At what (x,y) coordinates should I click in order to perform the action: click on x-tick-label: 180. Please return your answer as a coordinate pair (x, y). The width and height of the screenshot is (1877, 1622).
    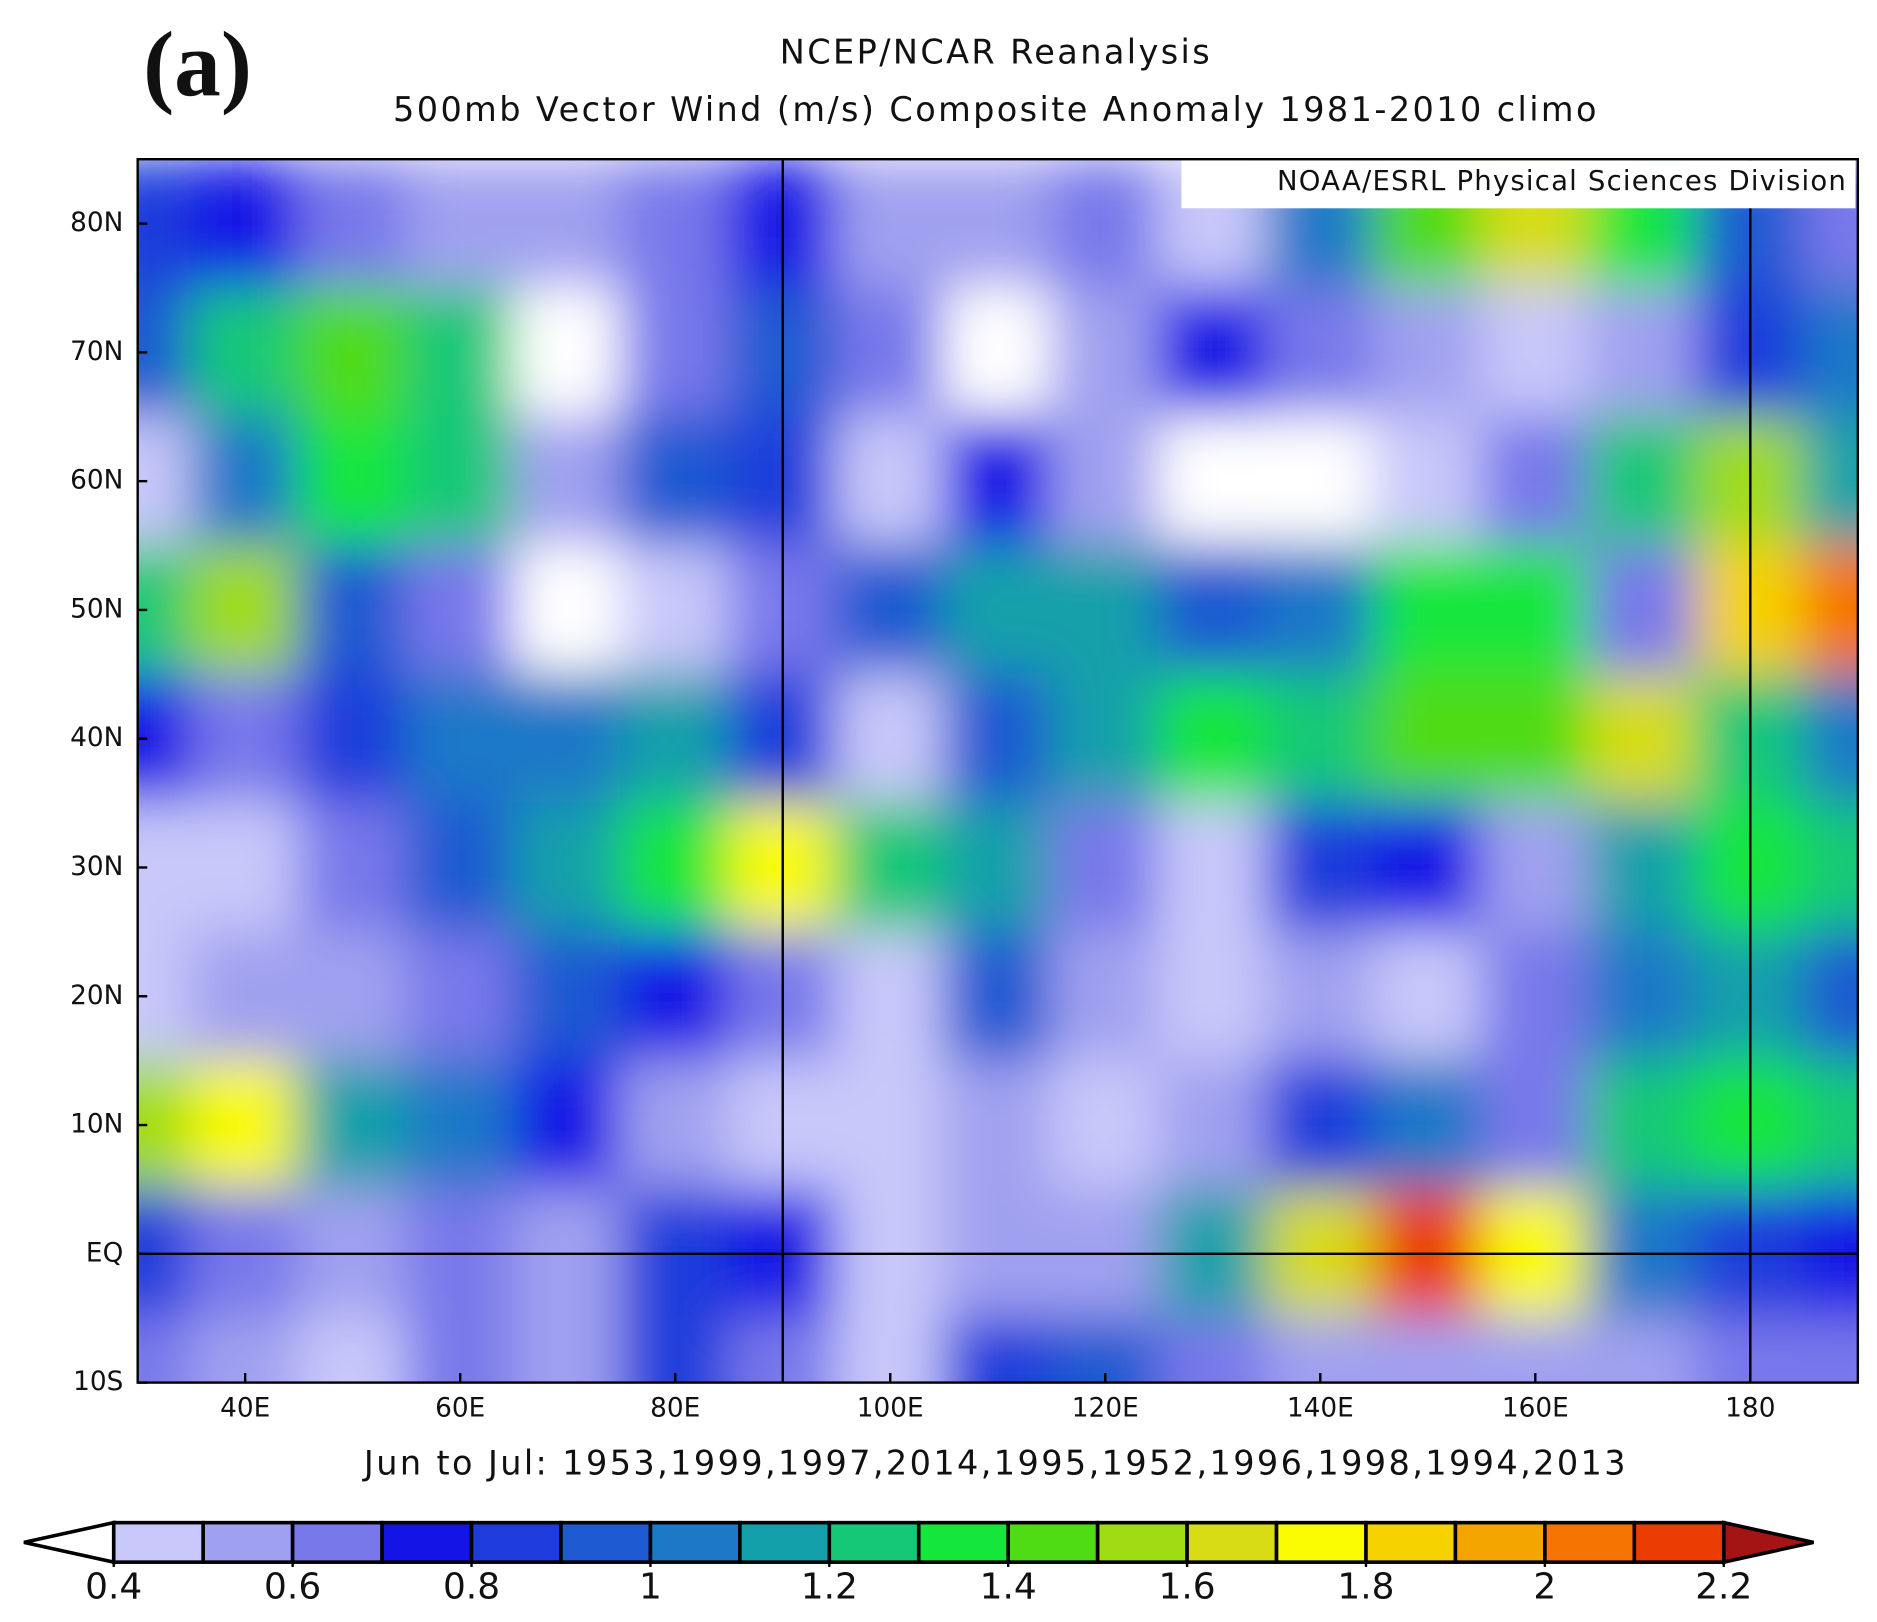
    Looking at the image, I should click on (1750, 1408).